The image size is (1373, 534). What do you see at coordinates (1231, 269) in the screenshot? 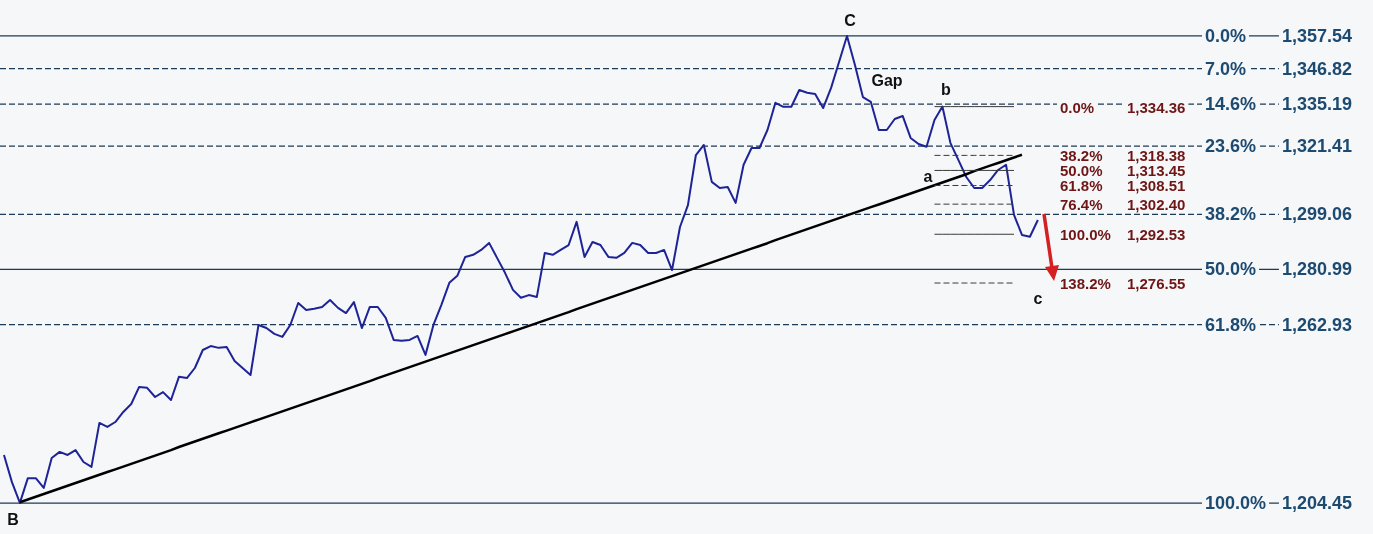
I see `y2-tick-label: 50.0%` at bounding box center [1231, 269].